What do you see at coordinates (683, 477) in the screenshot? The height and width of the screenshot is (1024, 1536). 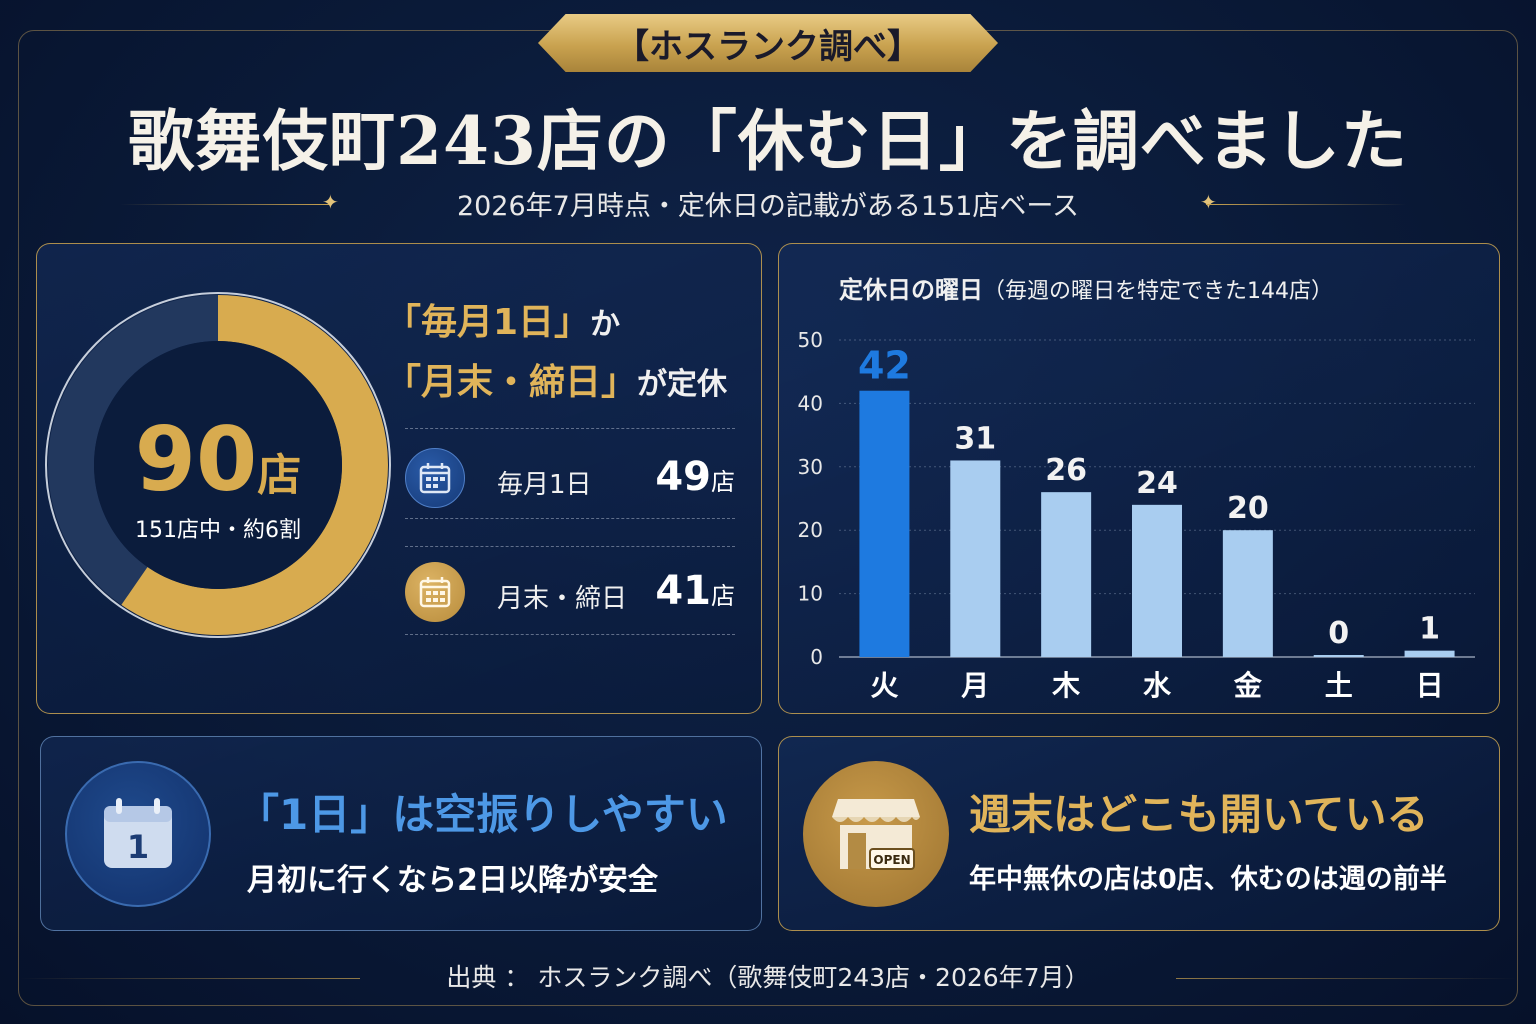 I see `item-value-number: 49` at bounding box center [683, 477].